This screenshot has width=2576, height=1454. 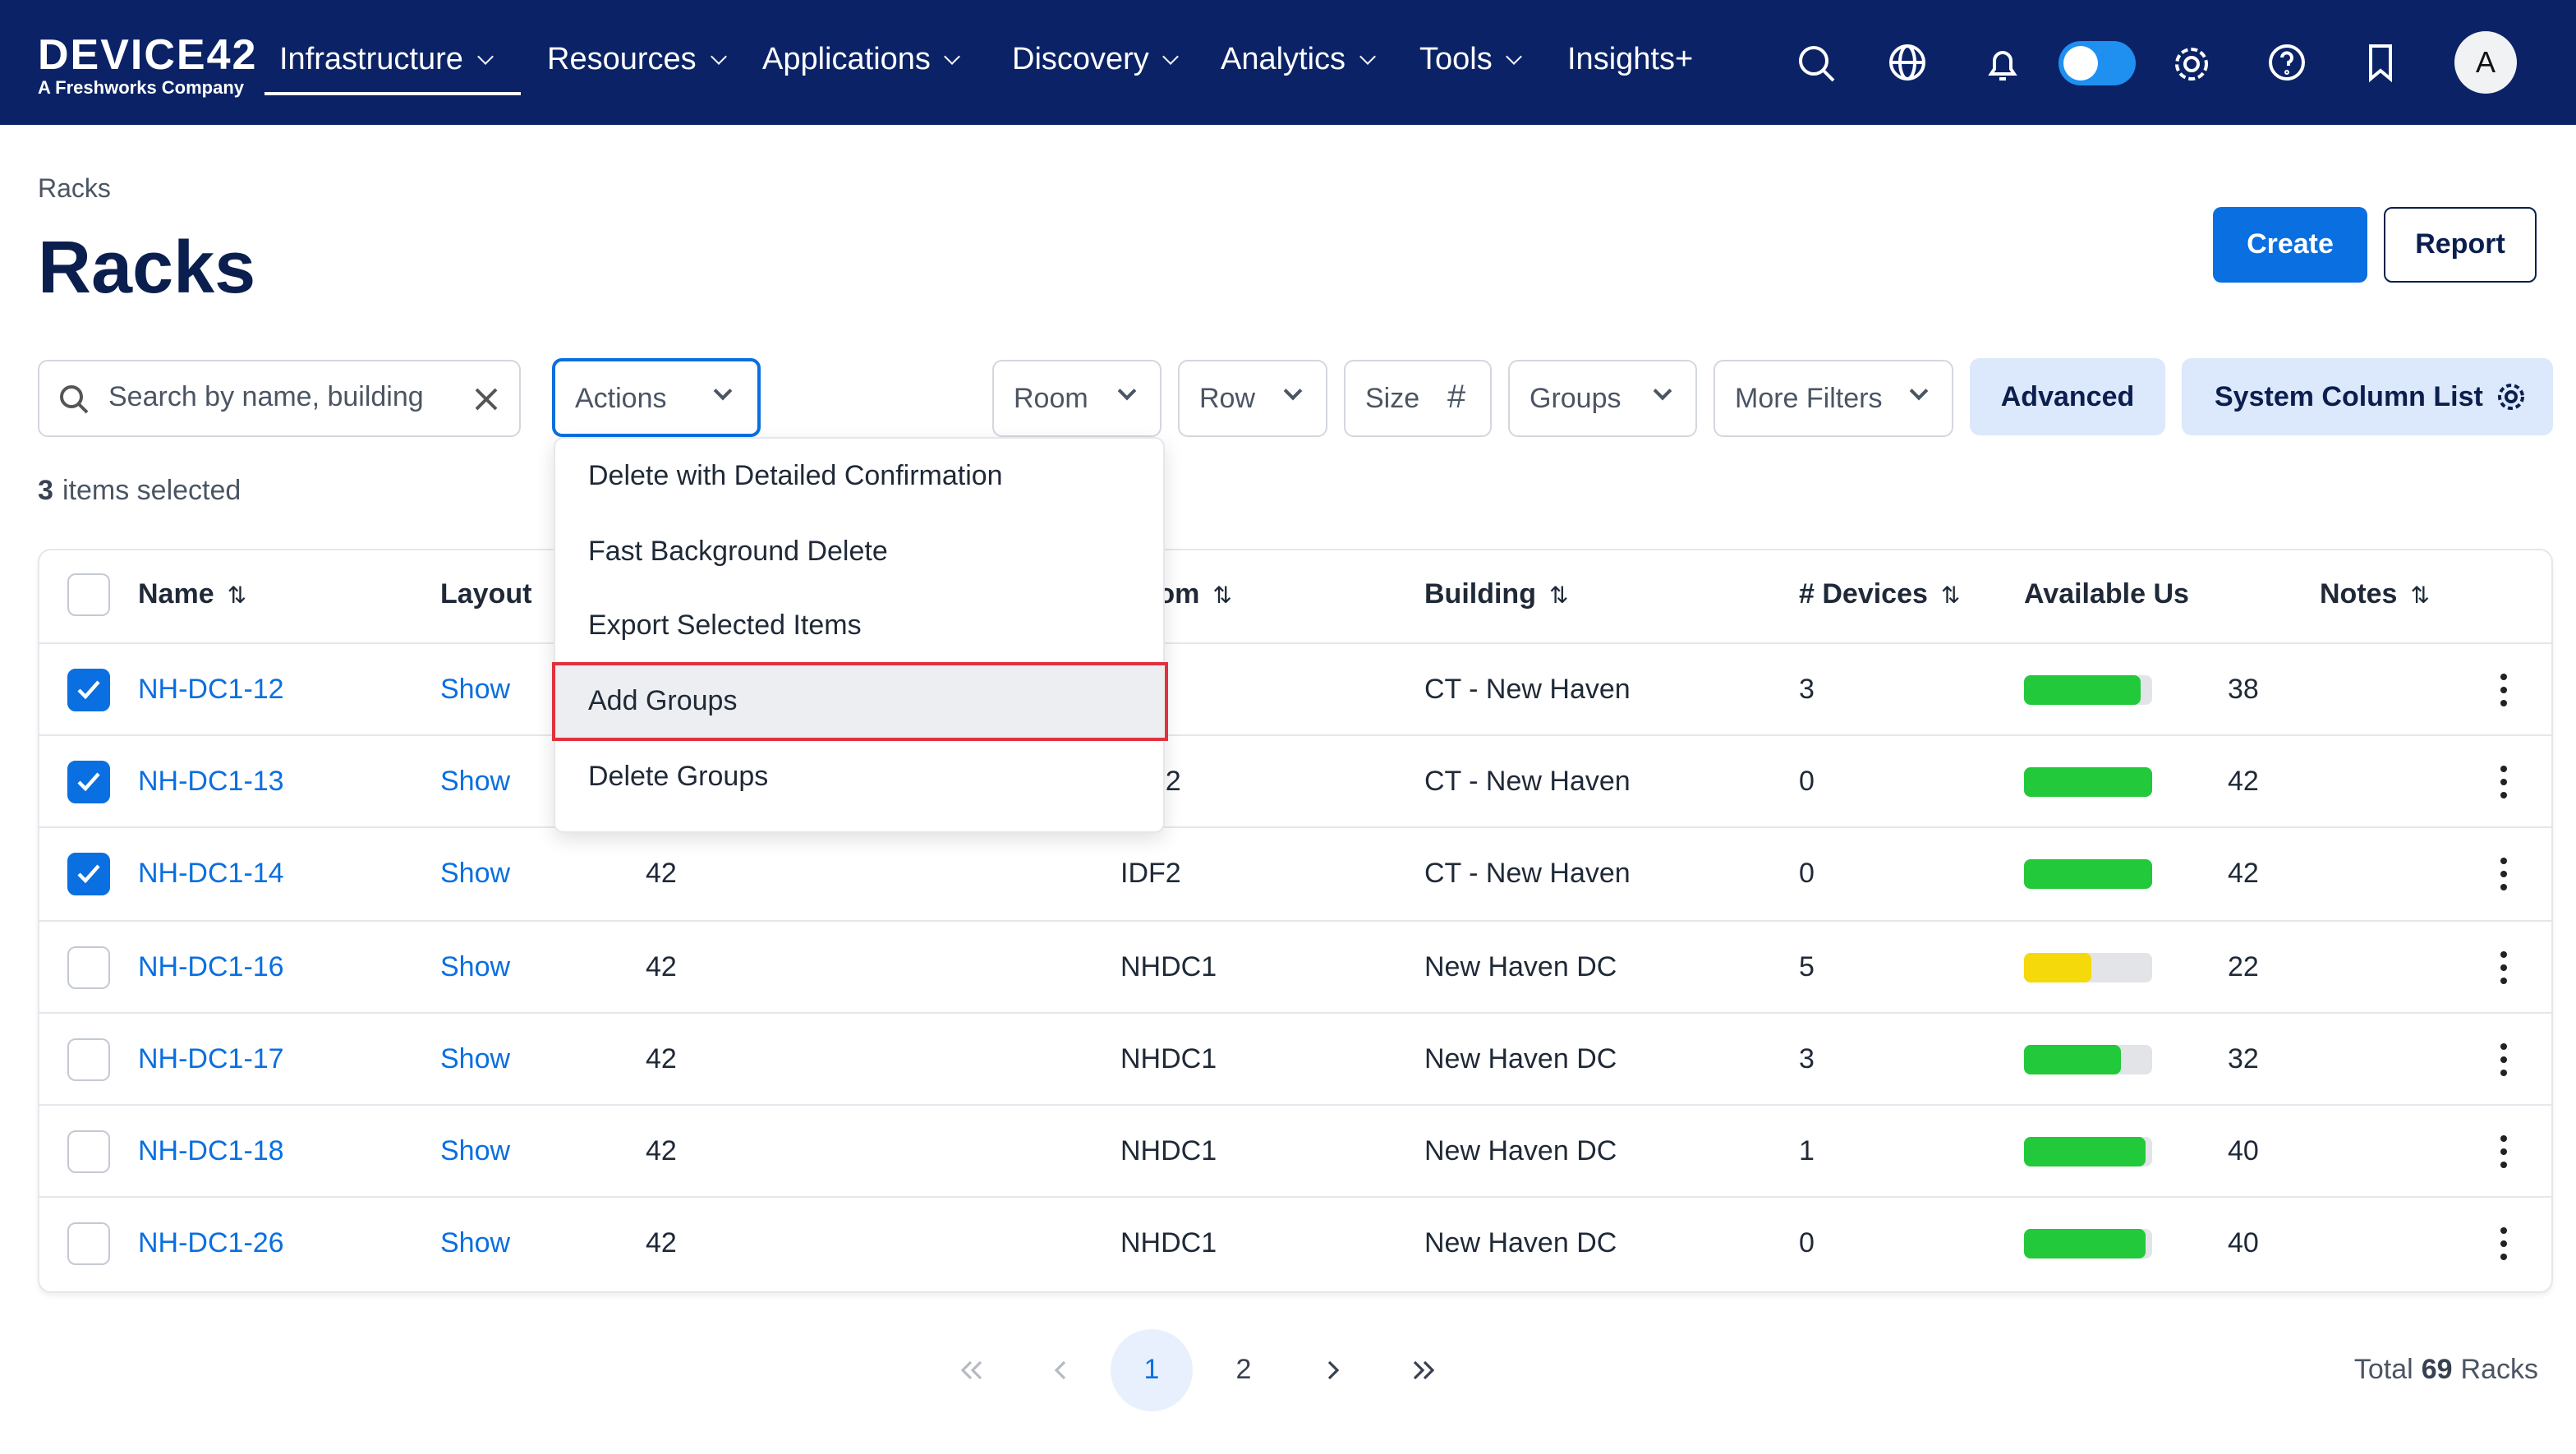 What do you see at coordinates (1077, 399) in the screenshot?
I see `filter-dropdown: Room` at bounding box center [1077, 399].